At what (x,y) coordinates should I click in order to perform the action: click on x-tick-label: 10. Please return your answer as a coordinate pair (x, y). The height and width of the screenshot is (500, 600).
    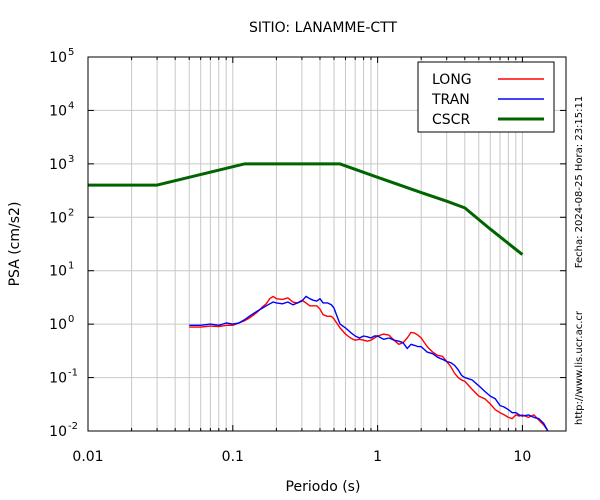
    Looking at the image, I should click on (522, 457).